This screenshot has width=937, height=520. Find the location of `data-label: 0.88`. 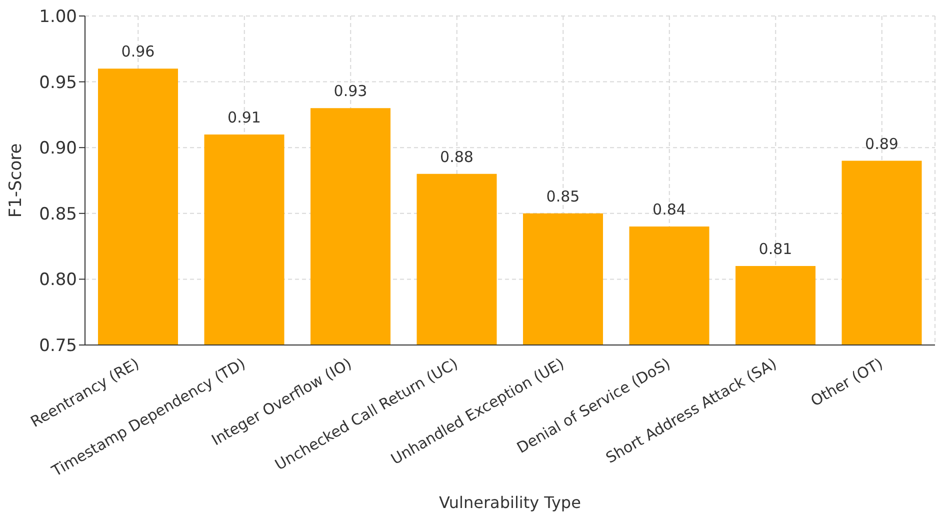

data-label: 0.88 is located at coordinates (457, 157).